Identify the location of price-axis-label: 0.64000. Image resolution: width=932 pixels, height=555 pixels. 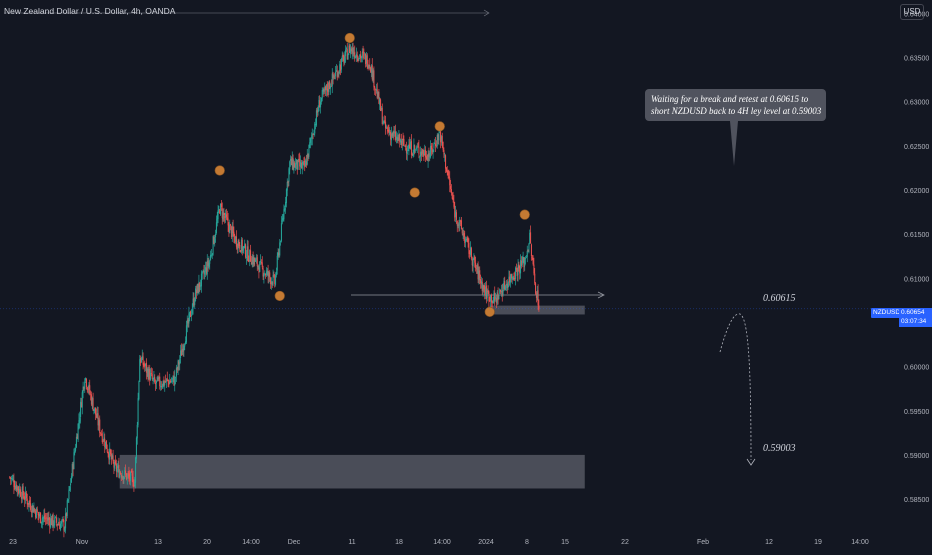
(916, 14).